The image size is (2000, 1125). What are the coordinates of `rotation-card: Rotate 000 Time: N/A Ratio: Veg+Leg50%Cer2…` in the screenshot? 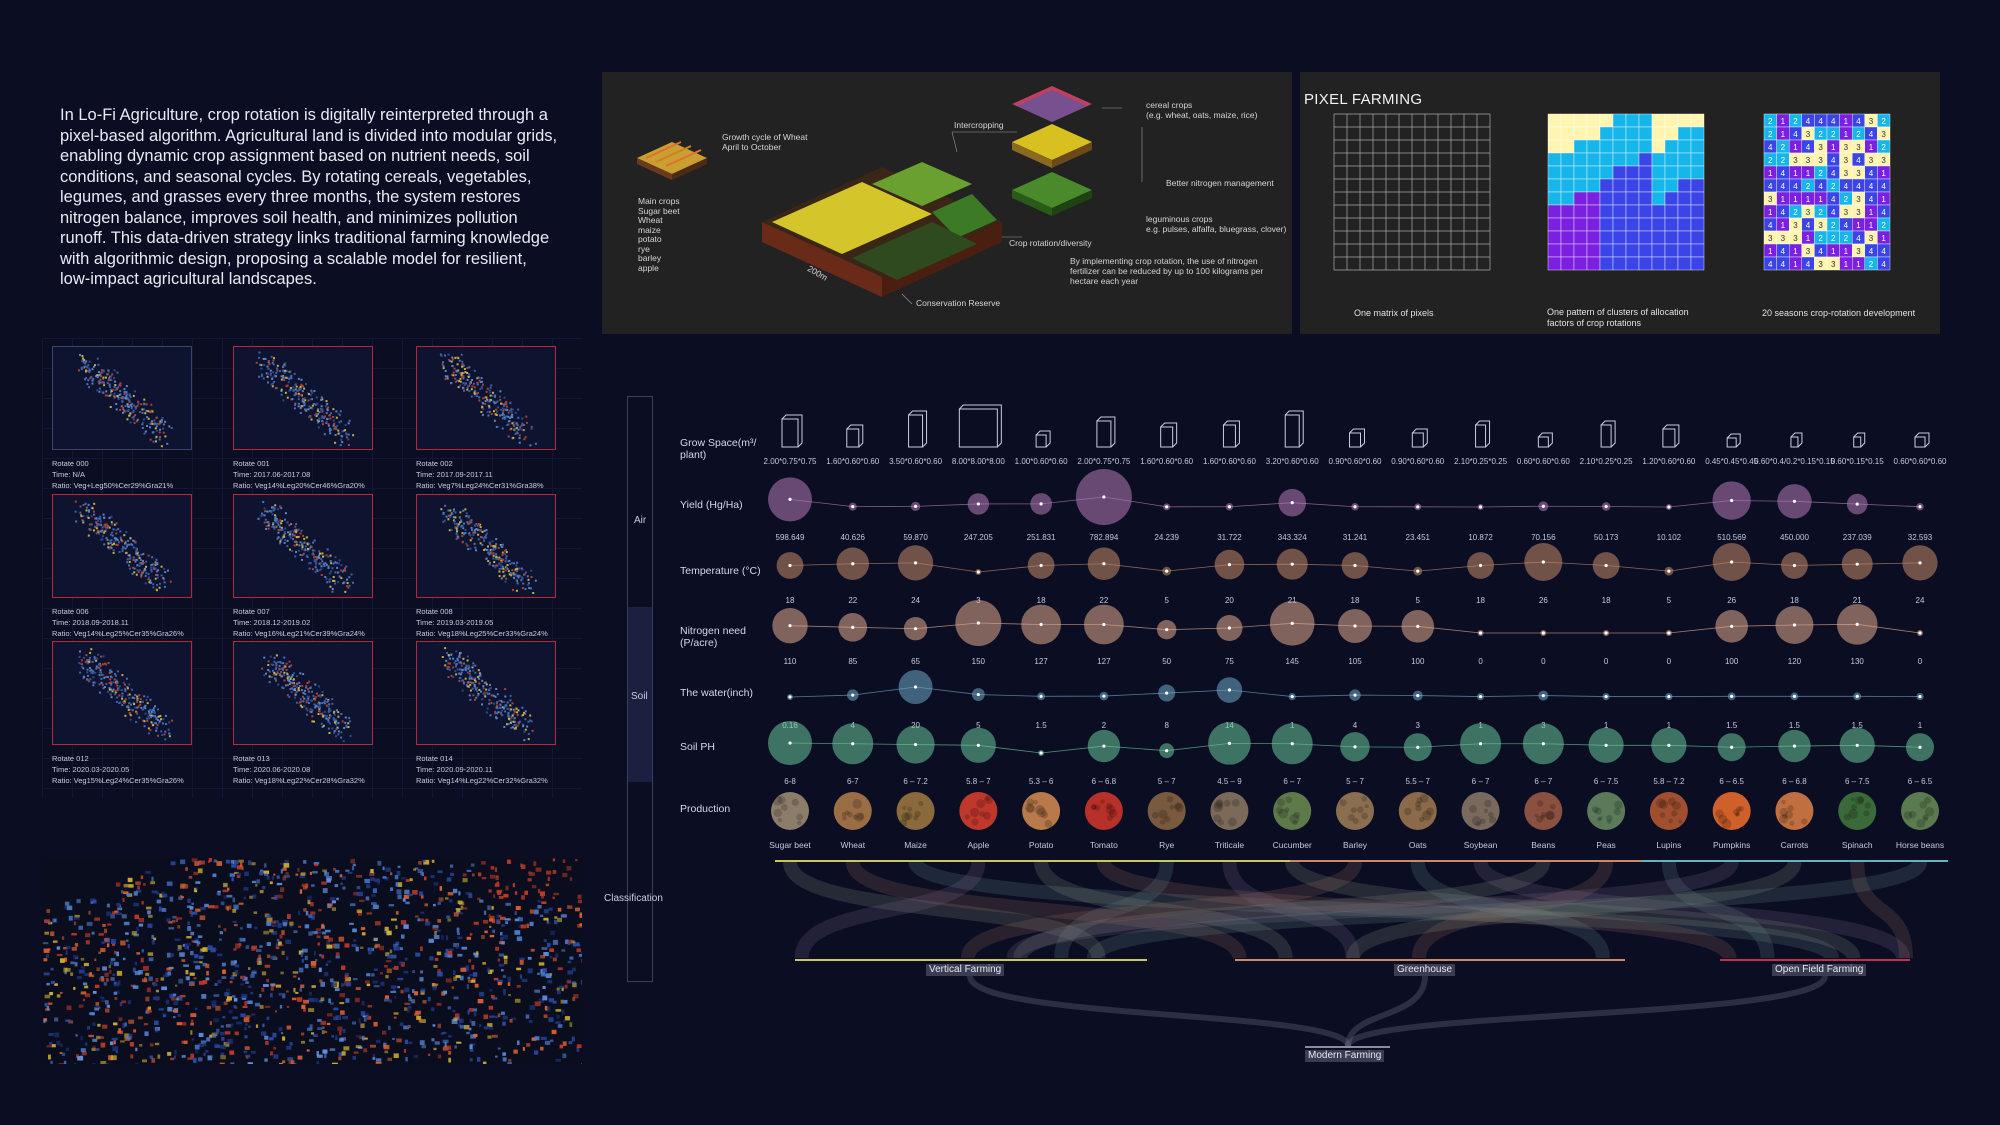 It's located at (128, 418).